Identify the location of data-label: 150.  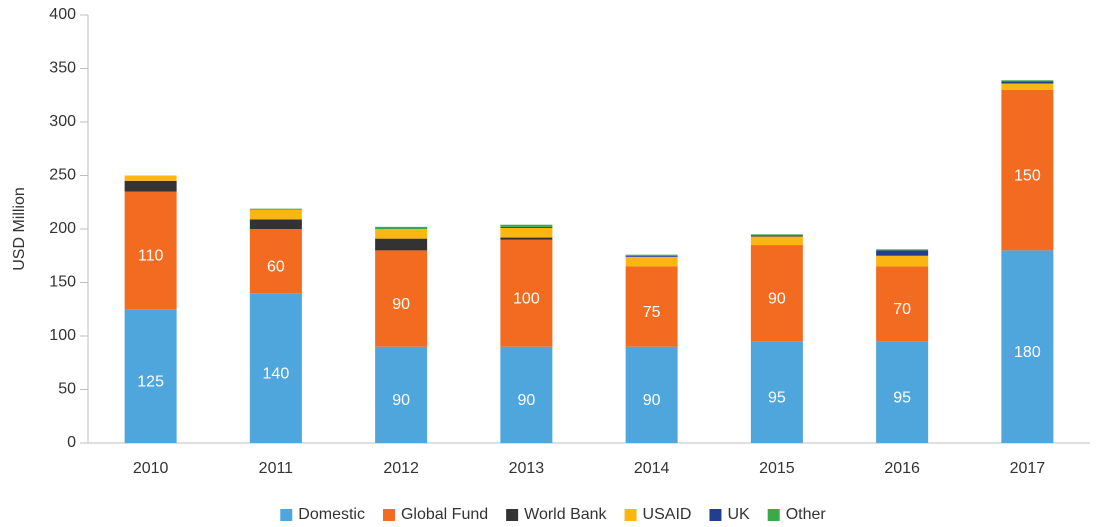
(1027, 175).